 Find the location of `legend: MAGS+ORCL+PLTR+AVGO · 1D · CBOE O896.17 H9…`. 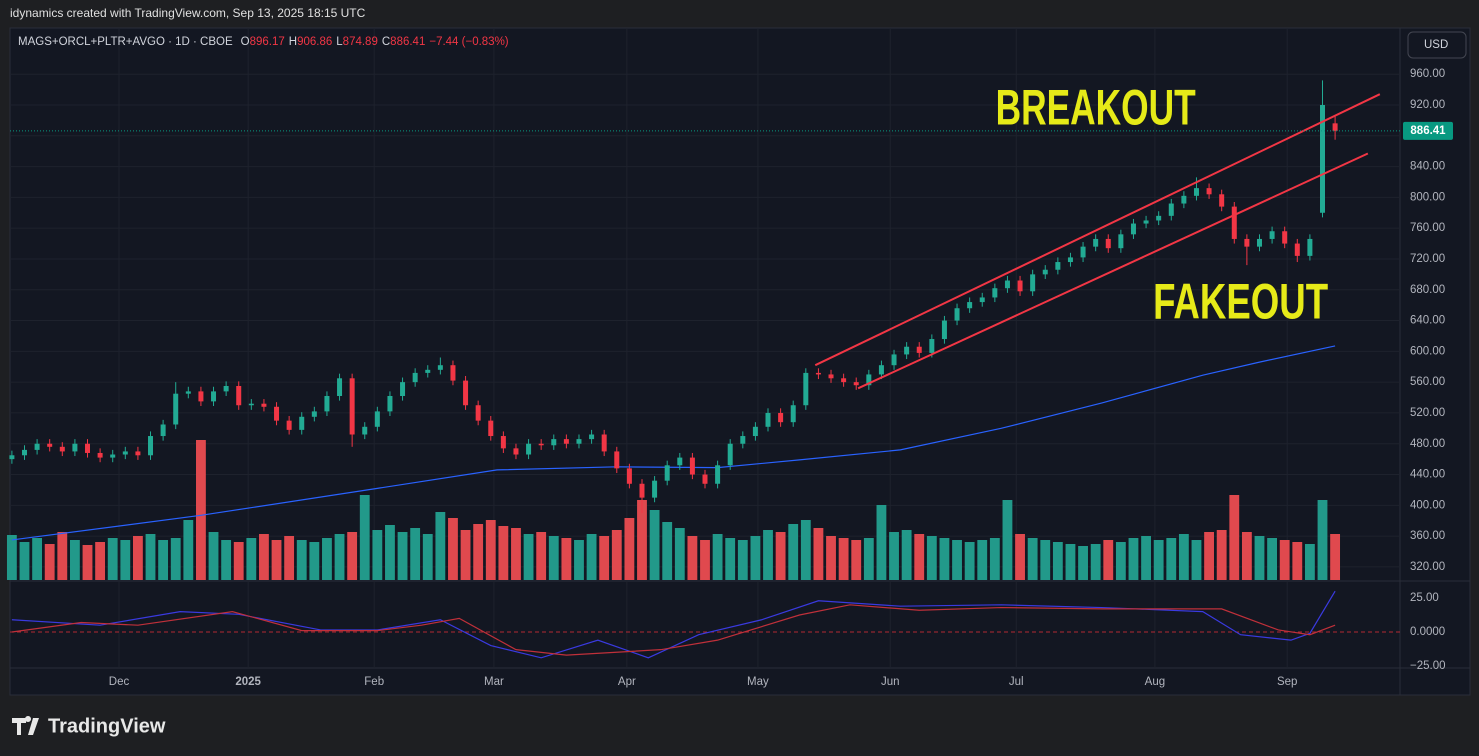

legend: MAGS+ORCL+PLTR+AVGO · 1D · CBOE O896.17 H9… is located at coordinates (263, 42).